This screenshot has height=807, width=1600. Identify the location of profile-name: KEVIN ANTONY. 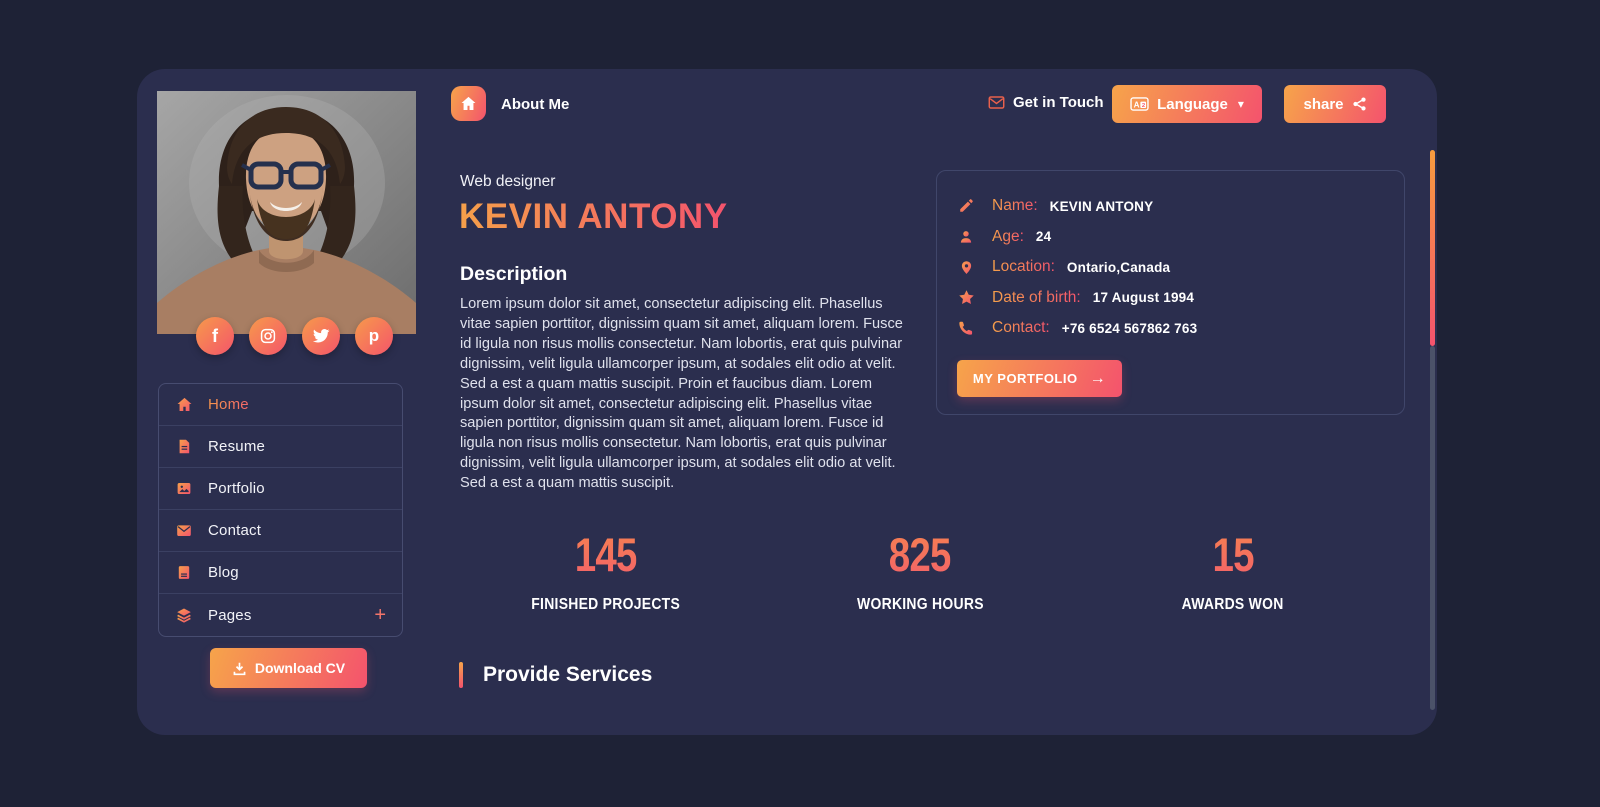
(593, 216).